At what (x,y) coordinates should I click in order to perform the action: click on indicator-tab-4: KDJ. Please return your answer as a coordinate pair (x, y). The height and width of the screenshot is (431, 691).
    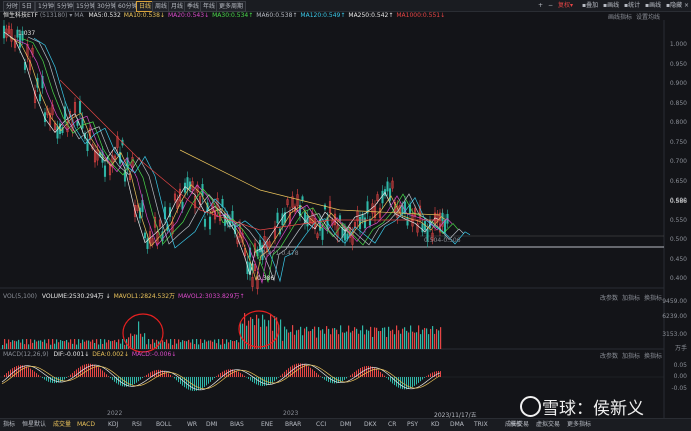
    Looking at the image, I should click on (113, 425).